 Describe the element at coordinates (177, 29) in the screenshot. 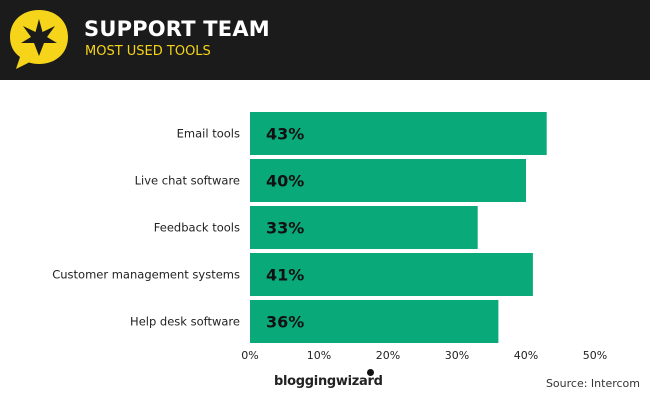

I see `chart-title: SUPPORT TEAM` at that location.